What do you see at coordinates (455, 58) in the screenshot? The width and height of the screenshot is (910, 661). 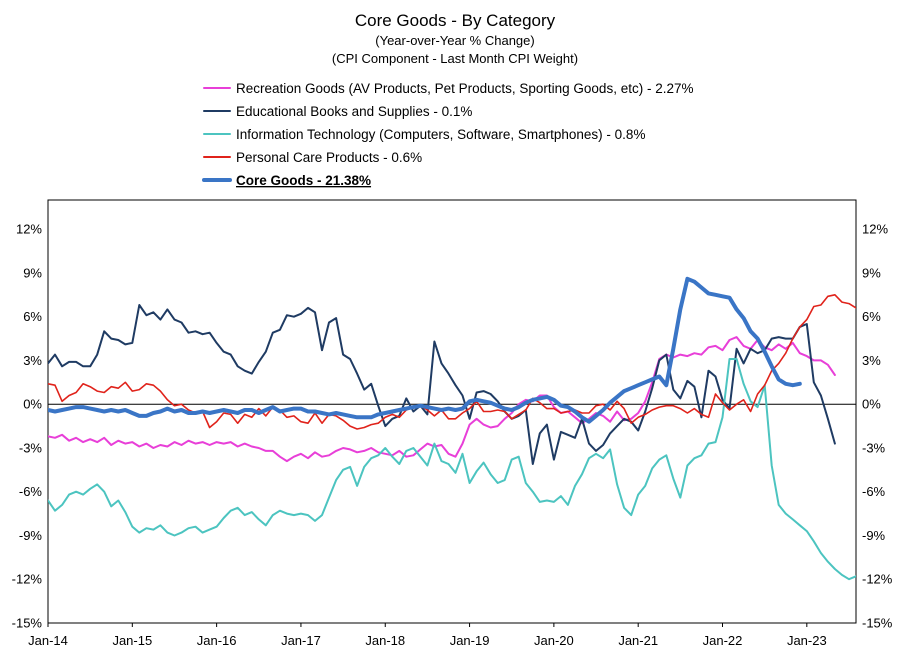 I see `chart-subtitle-2: (CPI Component - Last Month CPI Weight)` at bounding box center [455, 58].